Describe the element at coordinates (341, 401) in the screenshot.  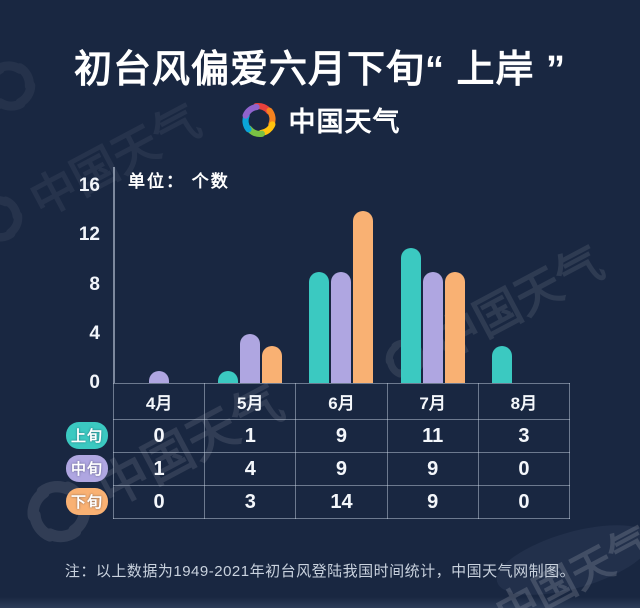
I see `month-header-6月: 6月` at that location.